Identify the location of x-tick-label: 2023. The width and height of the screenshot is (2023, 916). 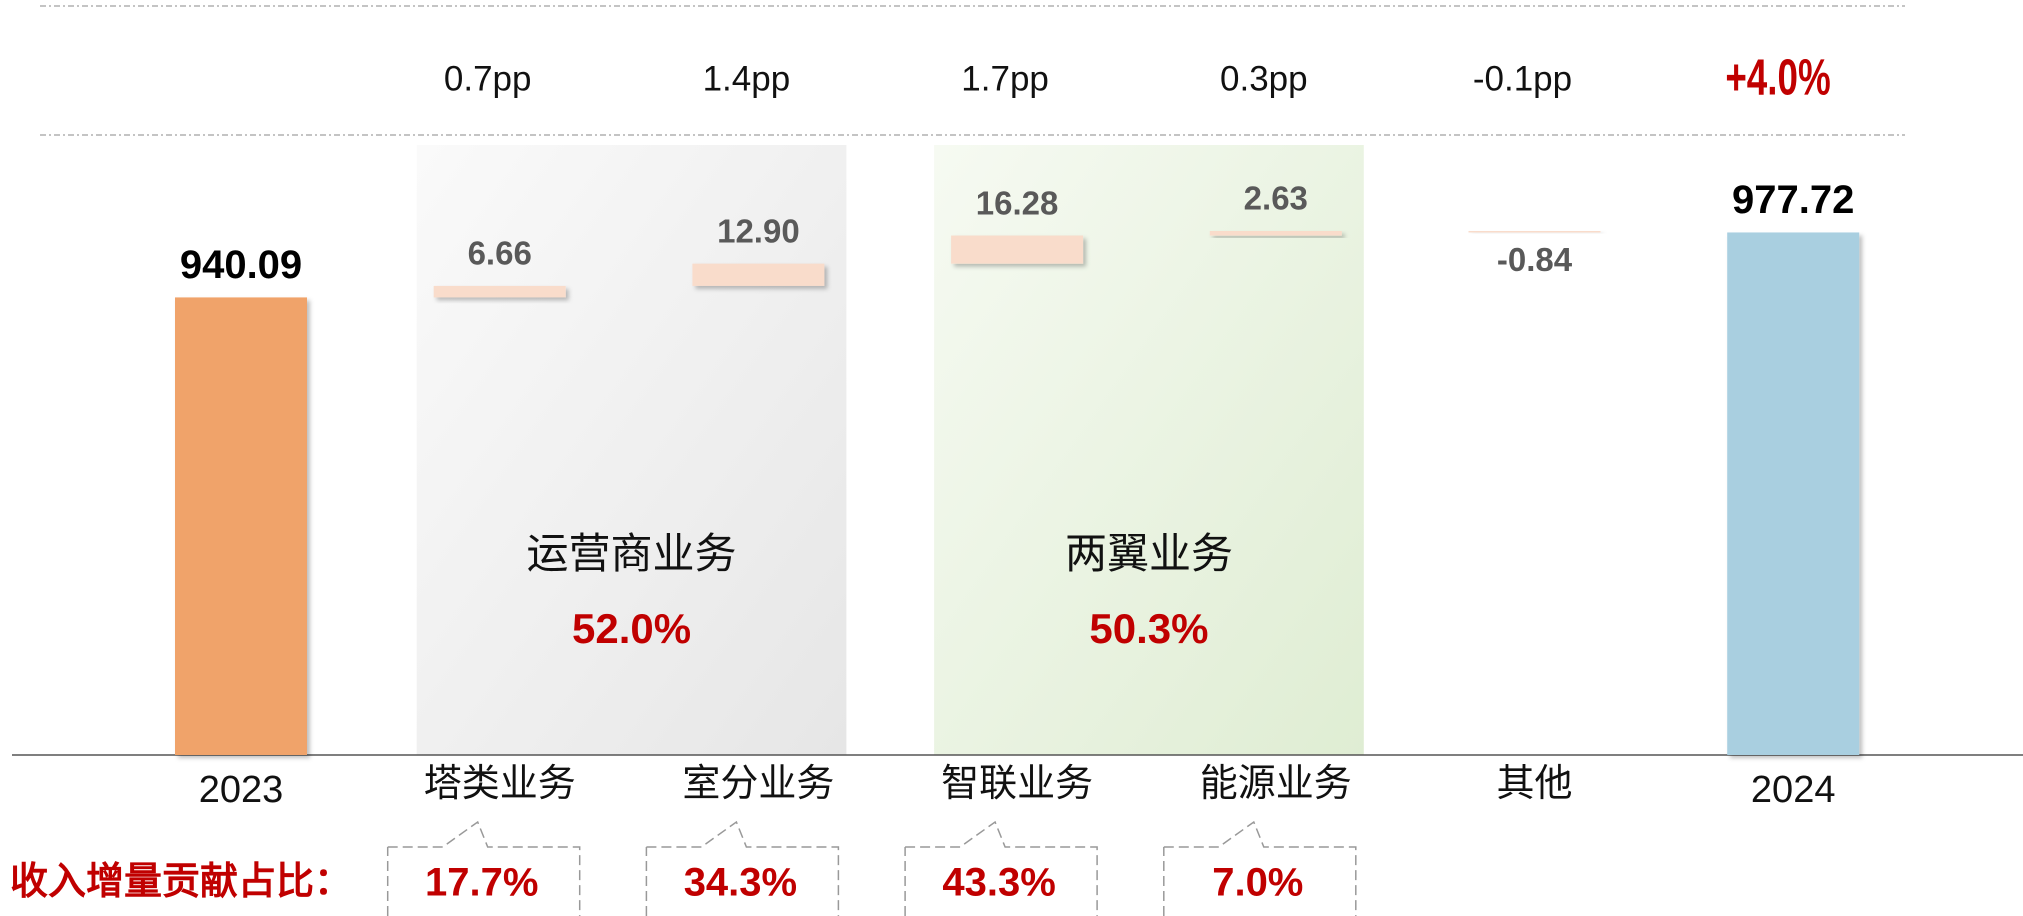
(241, 790).